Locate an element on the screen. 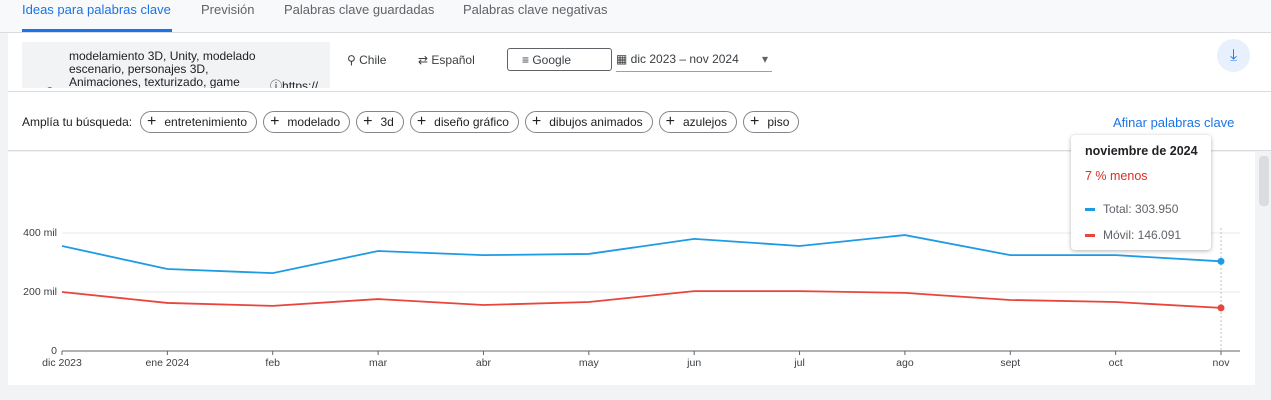 The height and width of the screenshot is (400, 1271). x-tick-label: abr is located at coordinates (484, 363).